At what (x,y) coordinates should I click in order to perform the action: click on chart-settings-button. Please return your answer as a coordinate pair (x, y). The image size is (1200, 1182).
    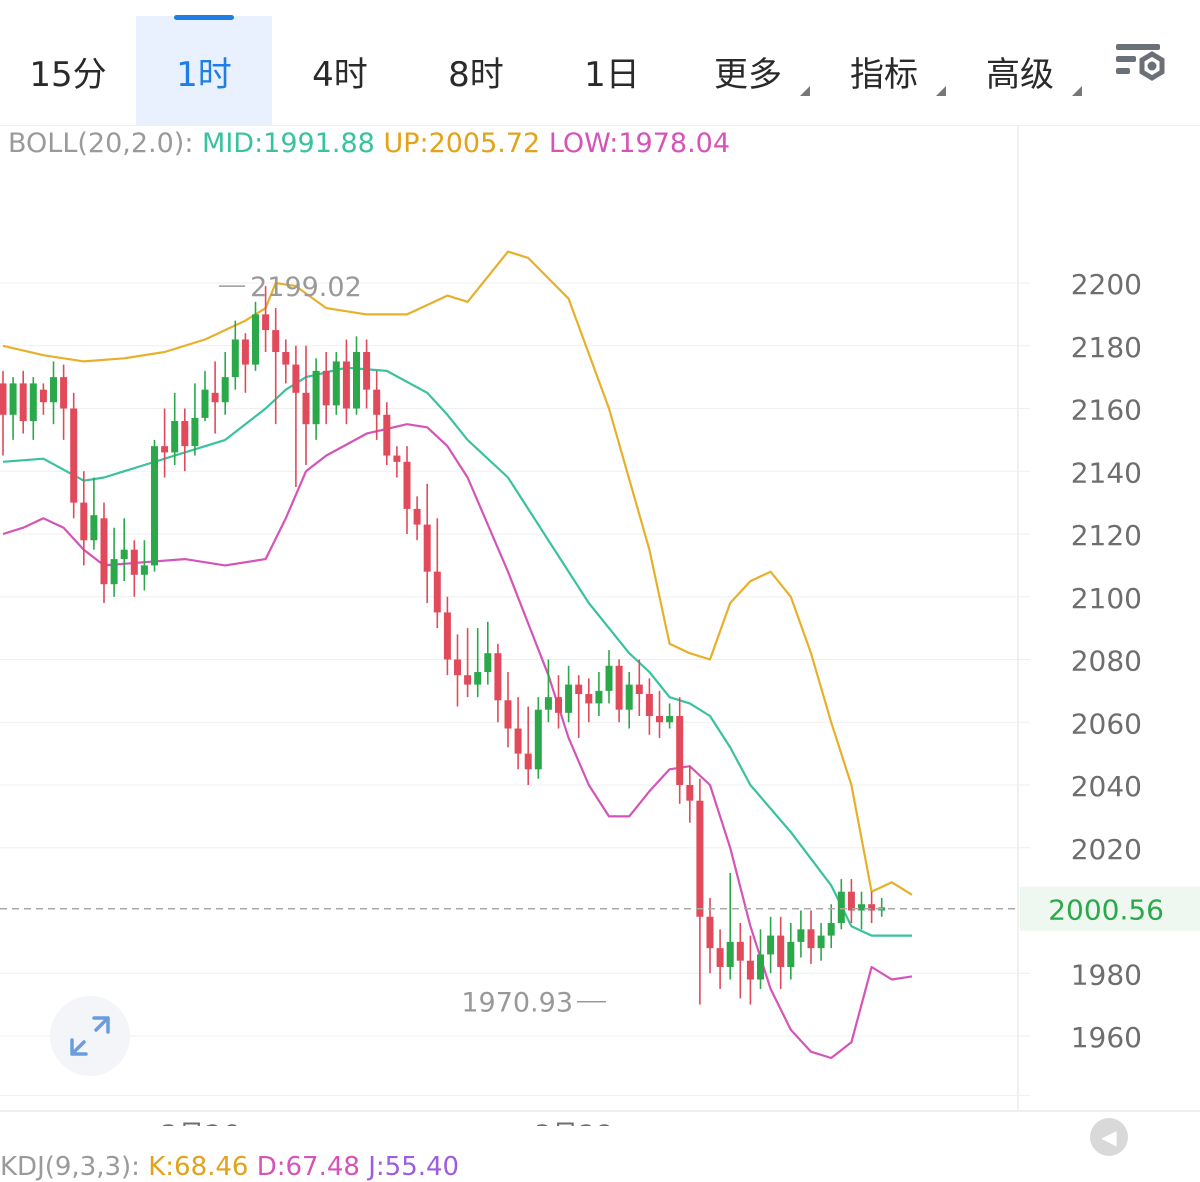
    Looking at the image, I should click on (1143, 70).